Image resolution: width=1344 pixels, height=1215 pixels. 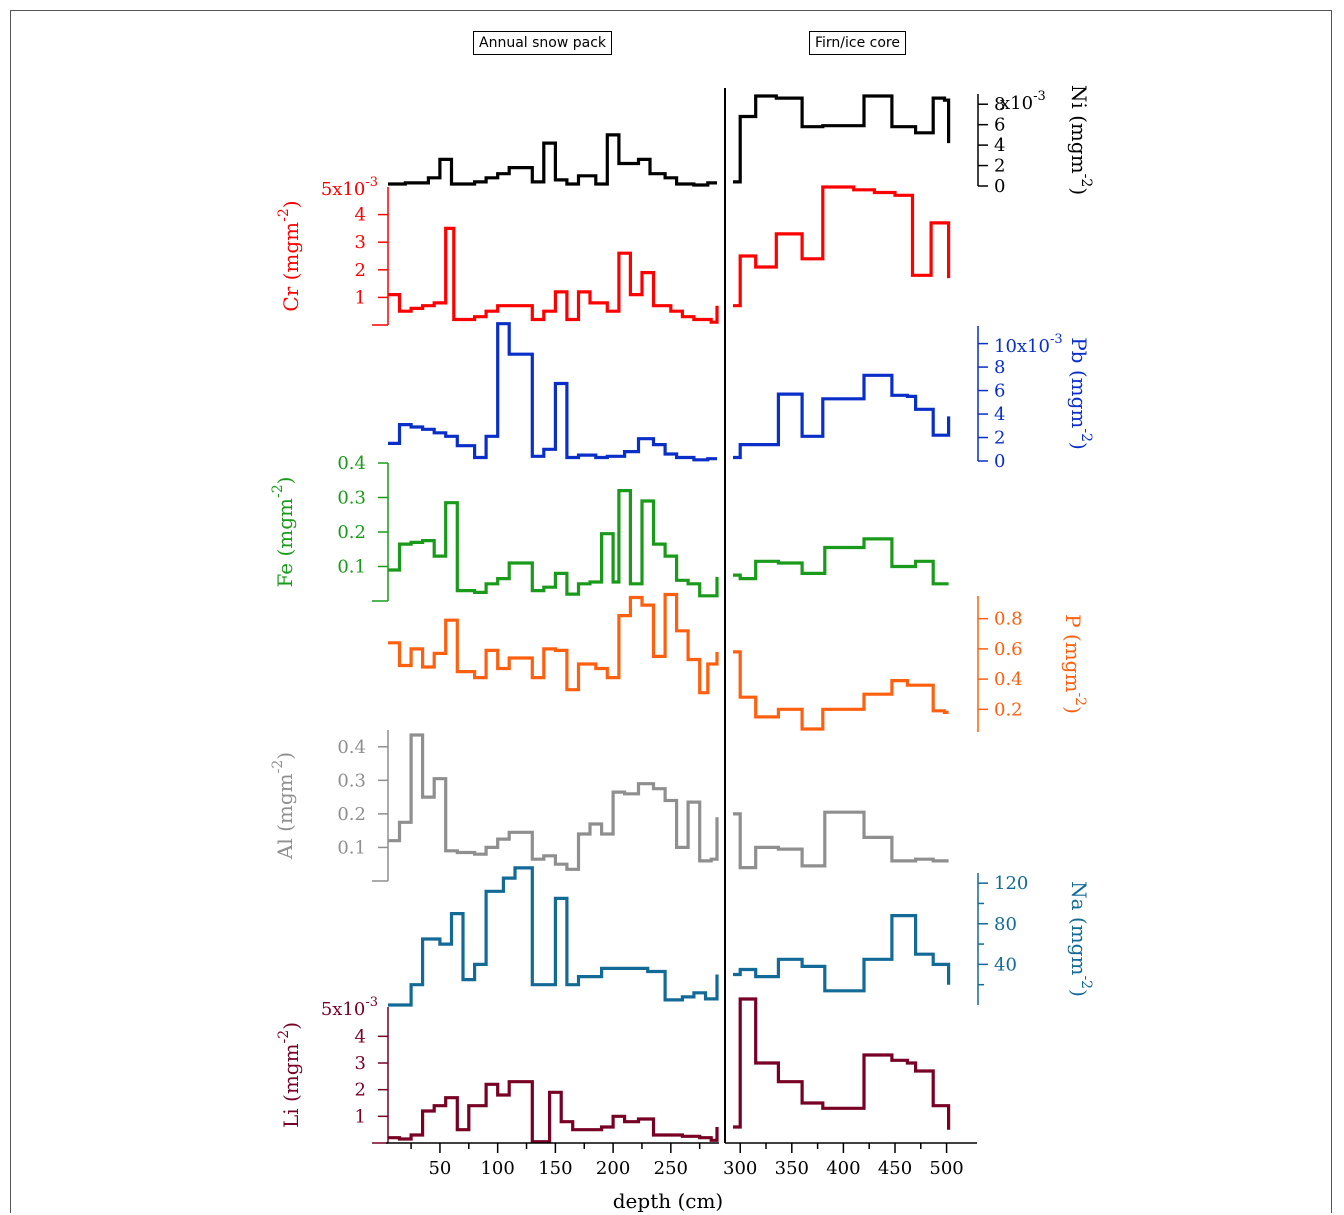 I want to click on x-axis: 50 100 150 200 250 300 350 400 450 500 depth (cm), so click(x=681, y=1177).